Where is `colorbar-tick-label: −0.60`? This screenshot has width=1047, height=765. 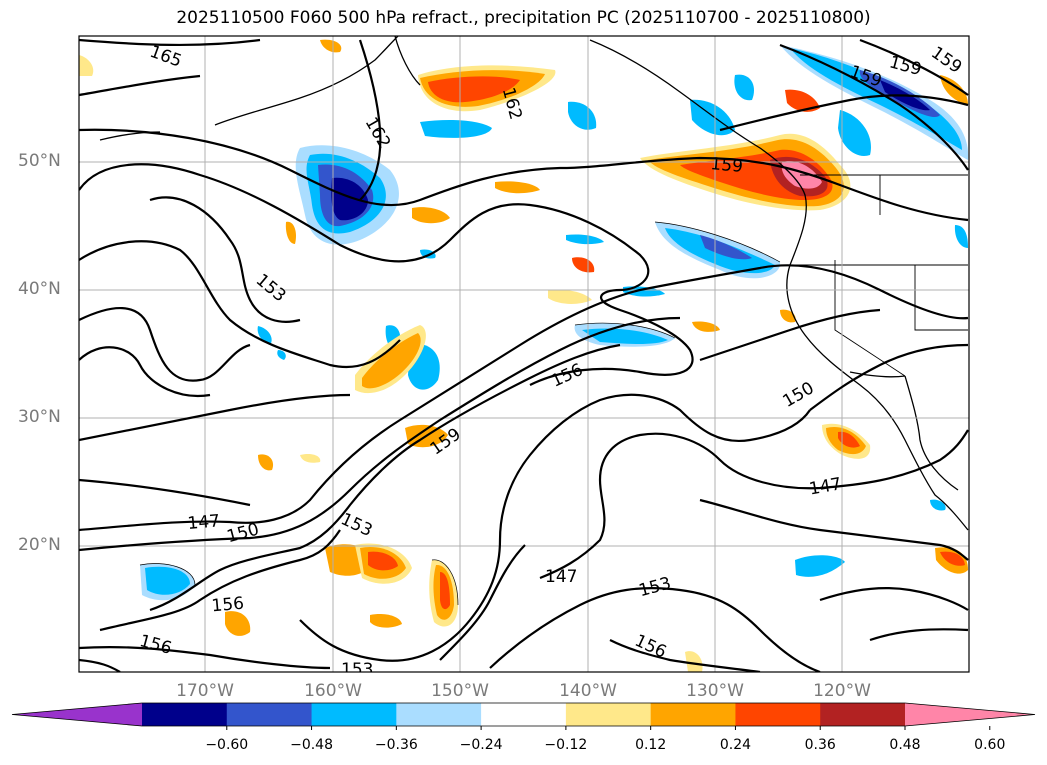
colorbar-tick-label: −0.60 is located at coordinates (227, 745).